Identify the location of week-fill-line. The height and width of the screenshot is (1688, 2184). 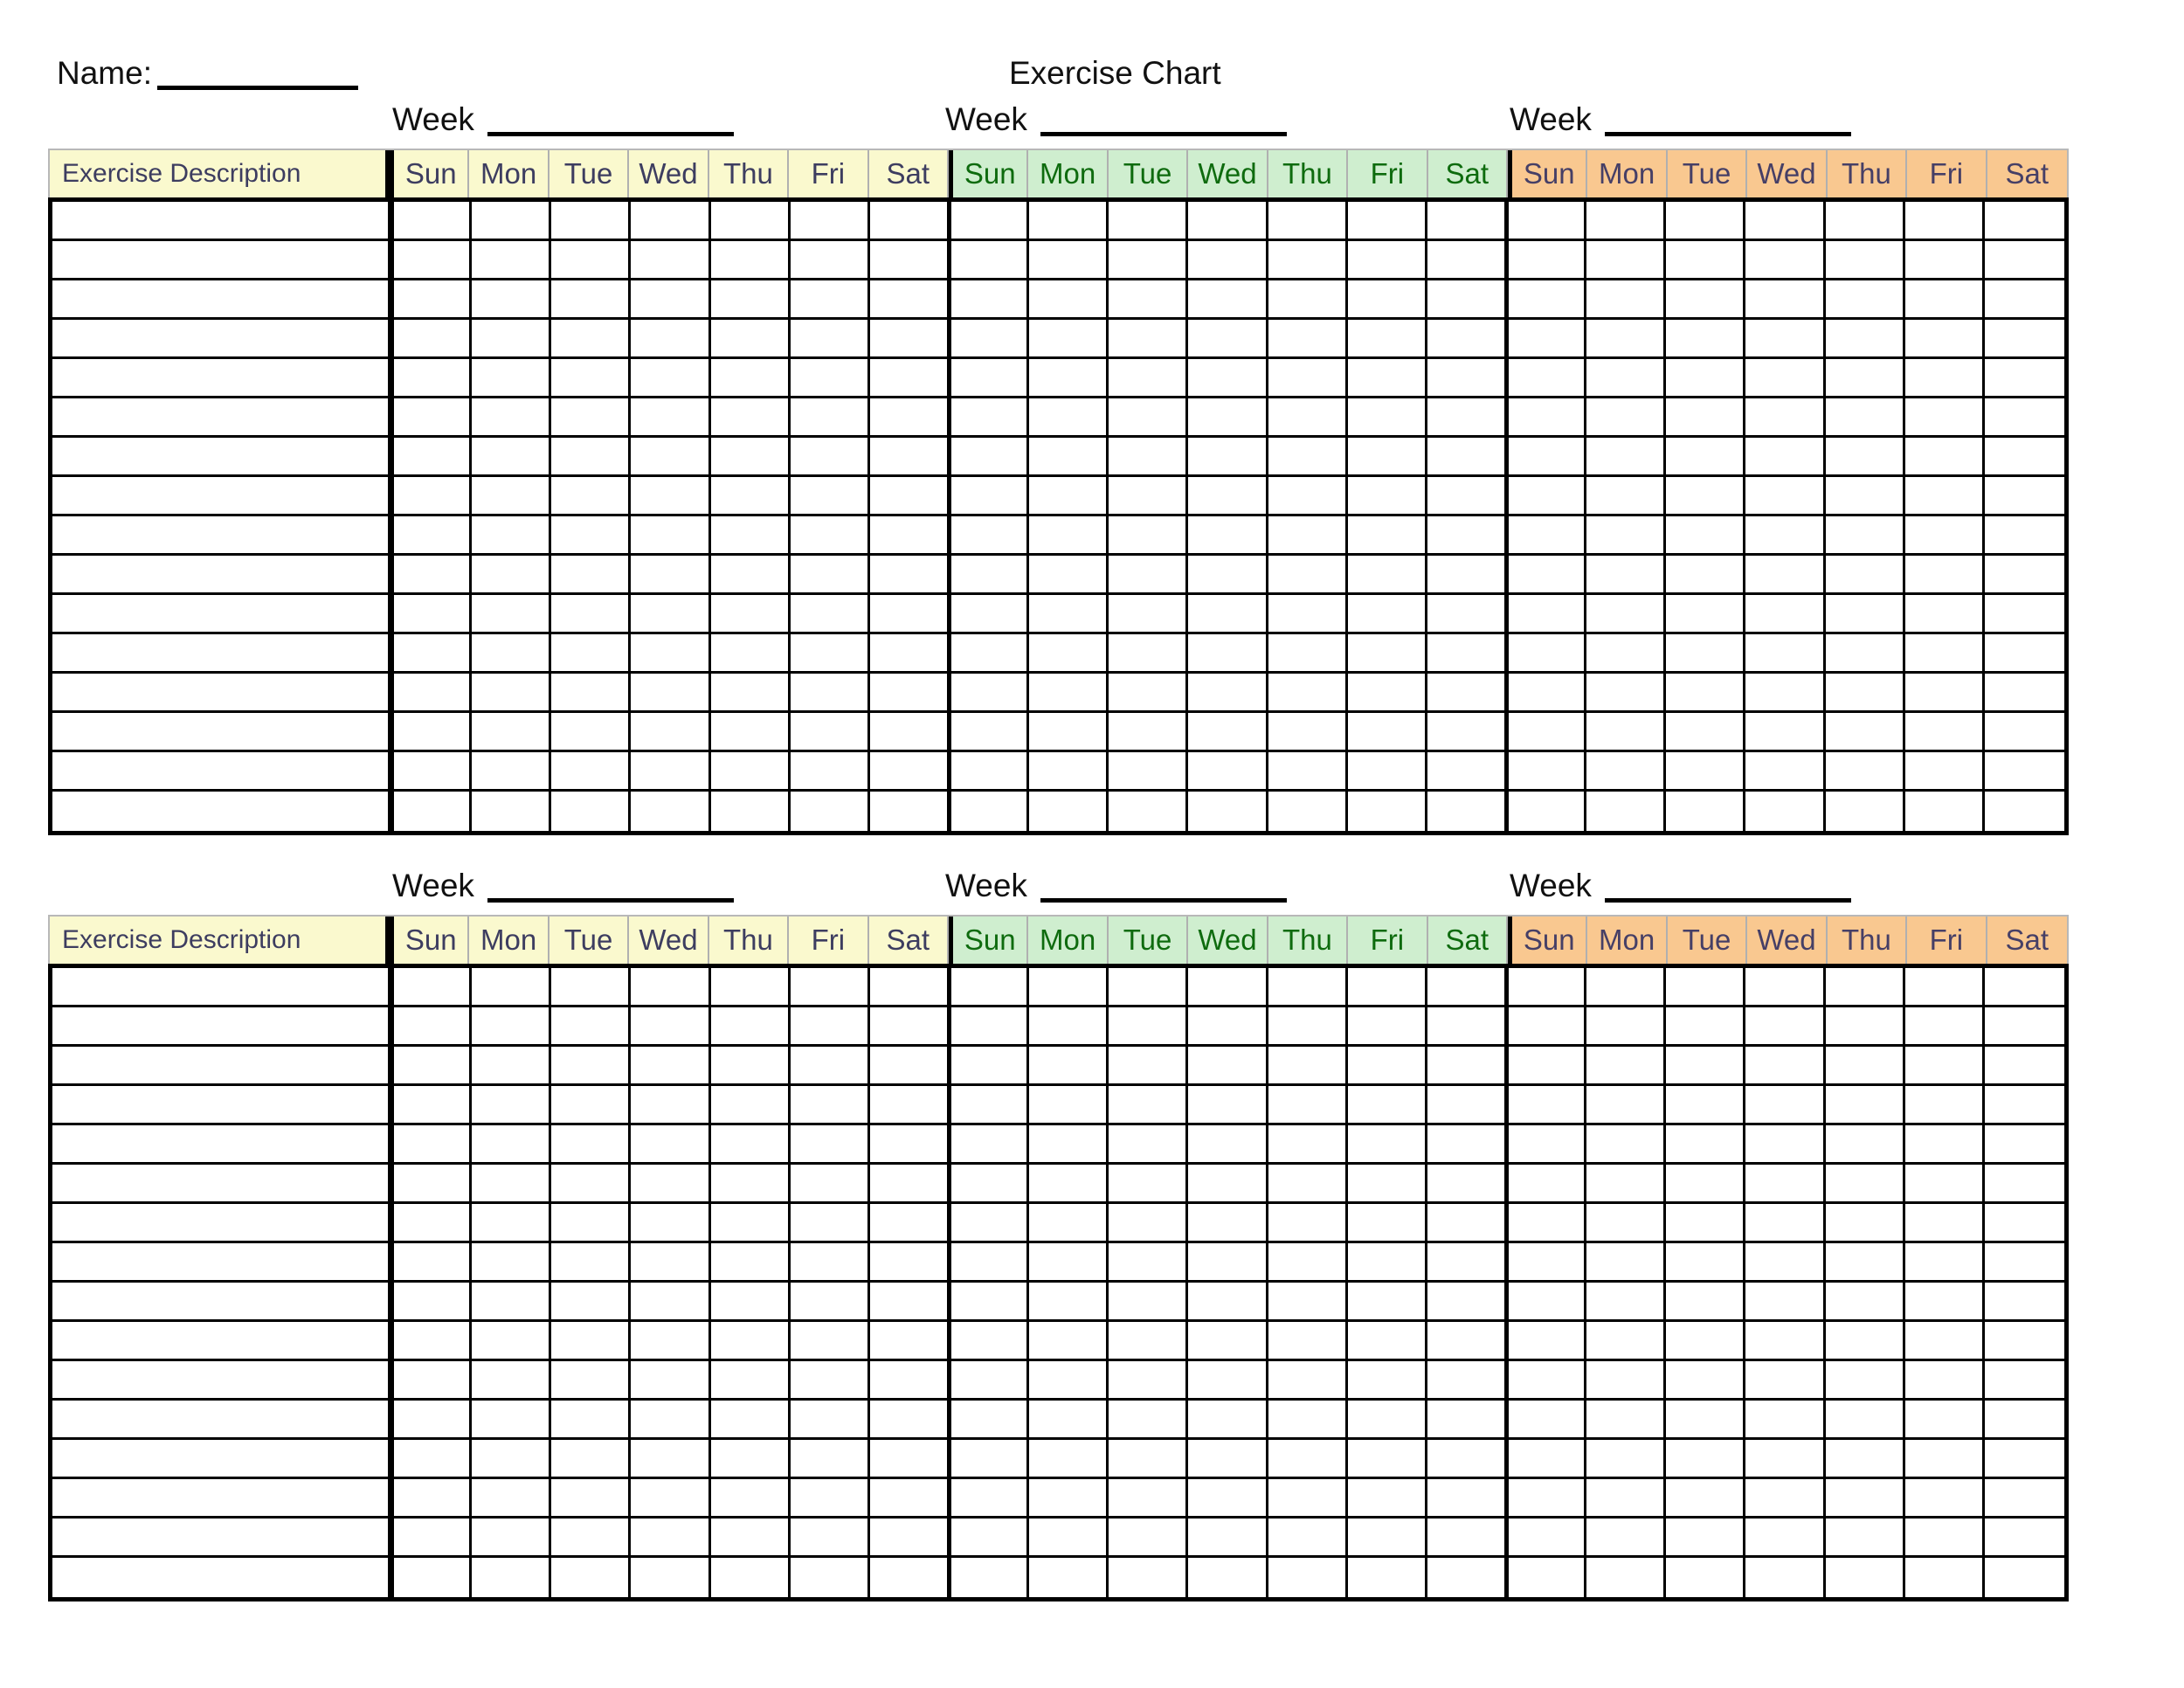
(1163, 900).